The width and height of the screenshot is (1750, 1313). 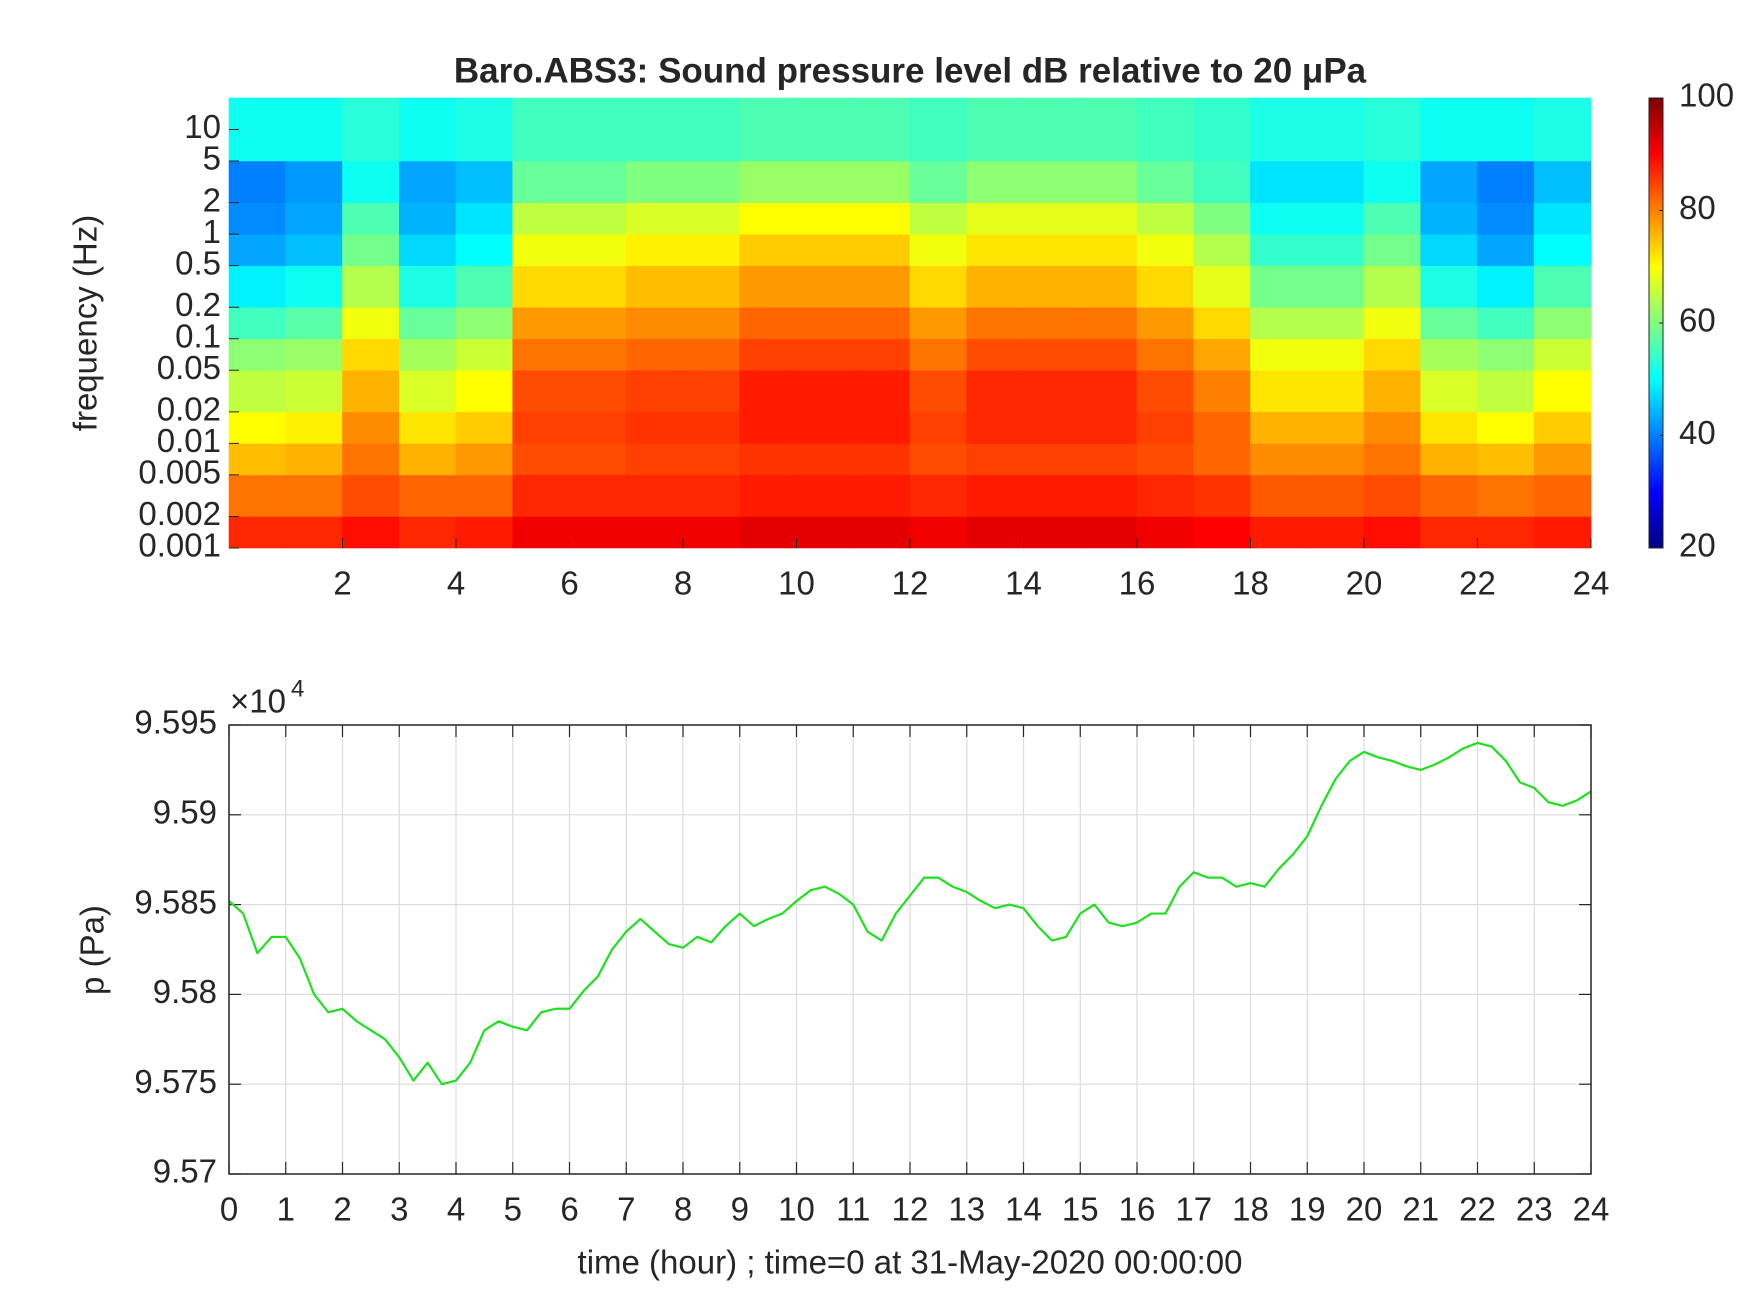 What do you see at coordinates (175, 1081) in the screenshot?
I see `y-tick-label: 9.575` at bounding box center [175, 1081].